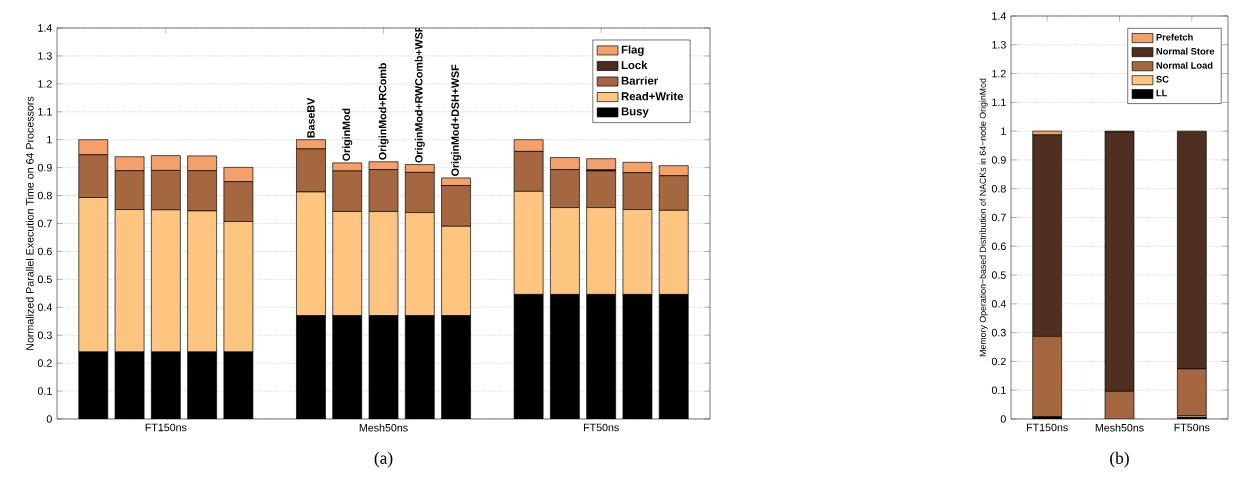 The image size is (1234, 477). Describe the element at coordinates (311, 117) in the screenshot. I see `annotation: BaseBV` at that location.